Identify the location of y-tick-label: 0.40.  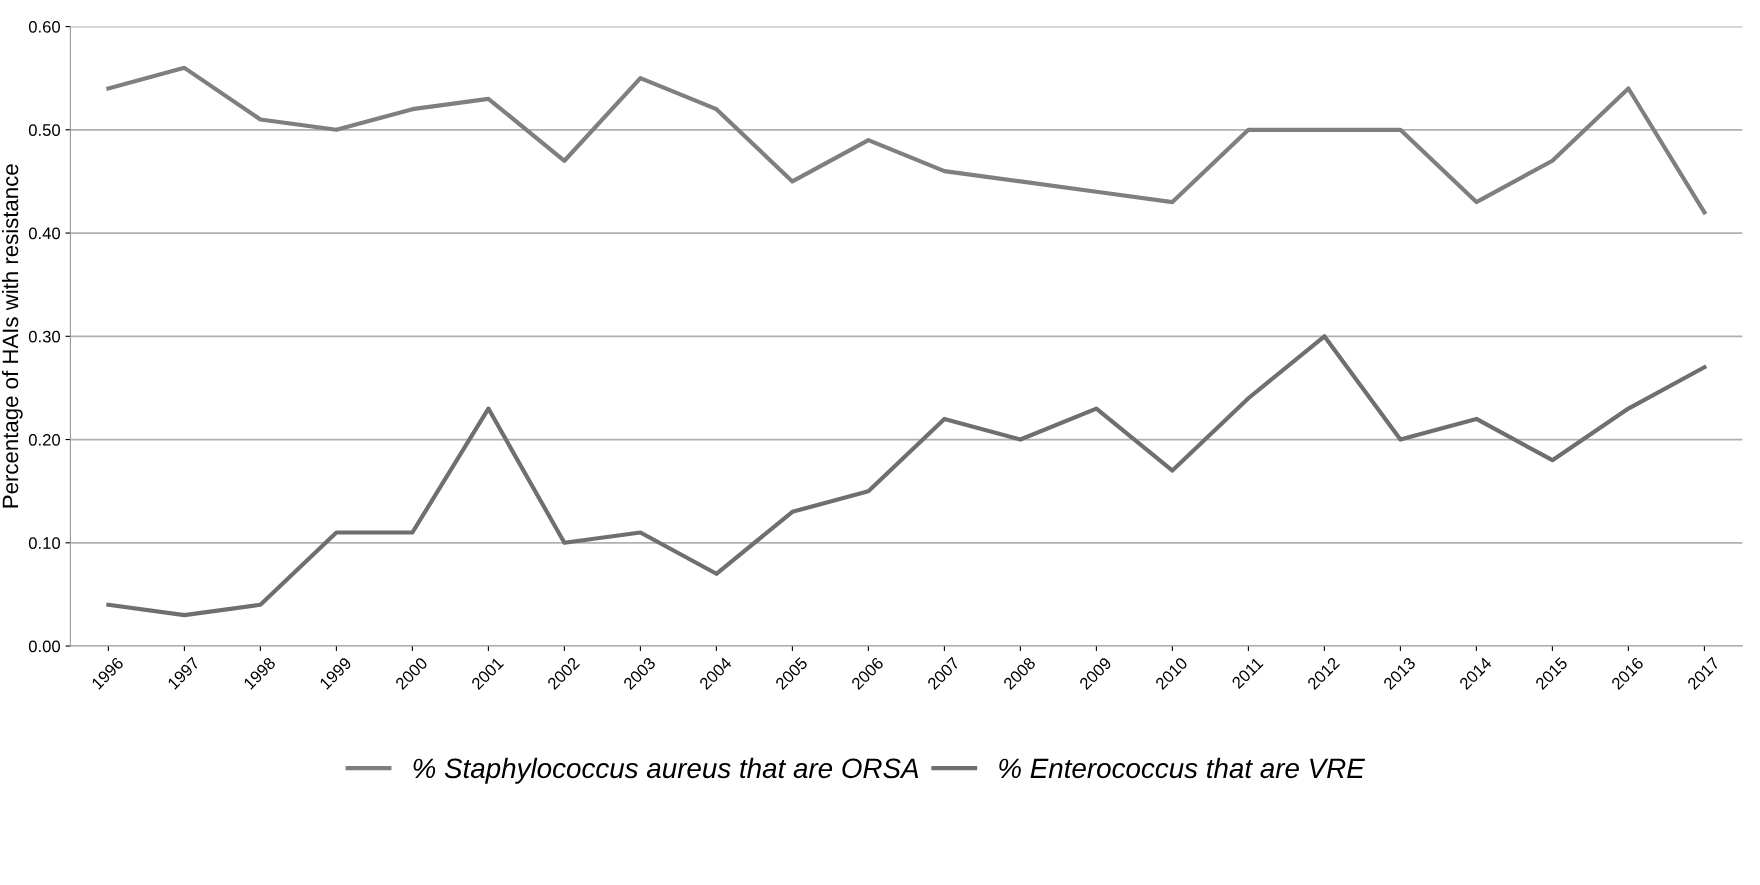
(44, 233).